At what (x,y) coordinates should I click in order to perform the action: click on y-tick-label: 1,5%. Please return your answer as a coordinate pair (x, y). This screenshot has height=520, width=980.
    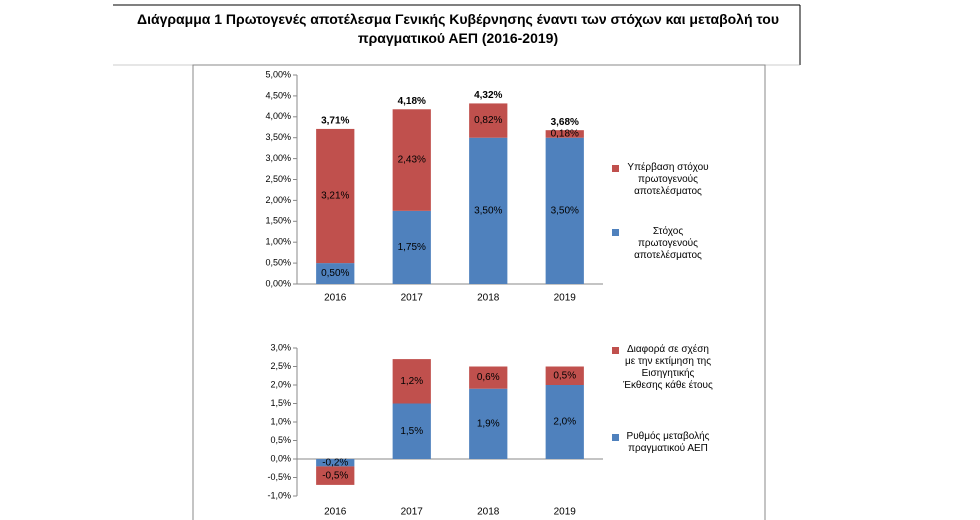
    Looking at the image, I should click on (280, 403).